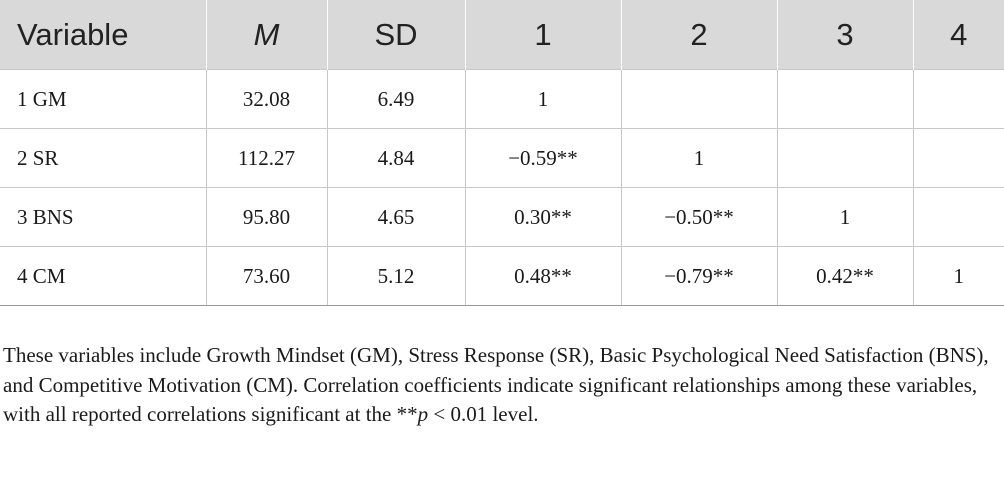 The image size is (1004, 497). Describe the element at coordinates (396, 35) in the screenshot. I see `header-sd: SD` at that location.